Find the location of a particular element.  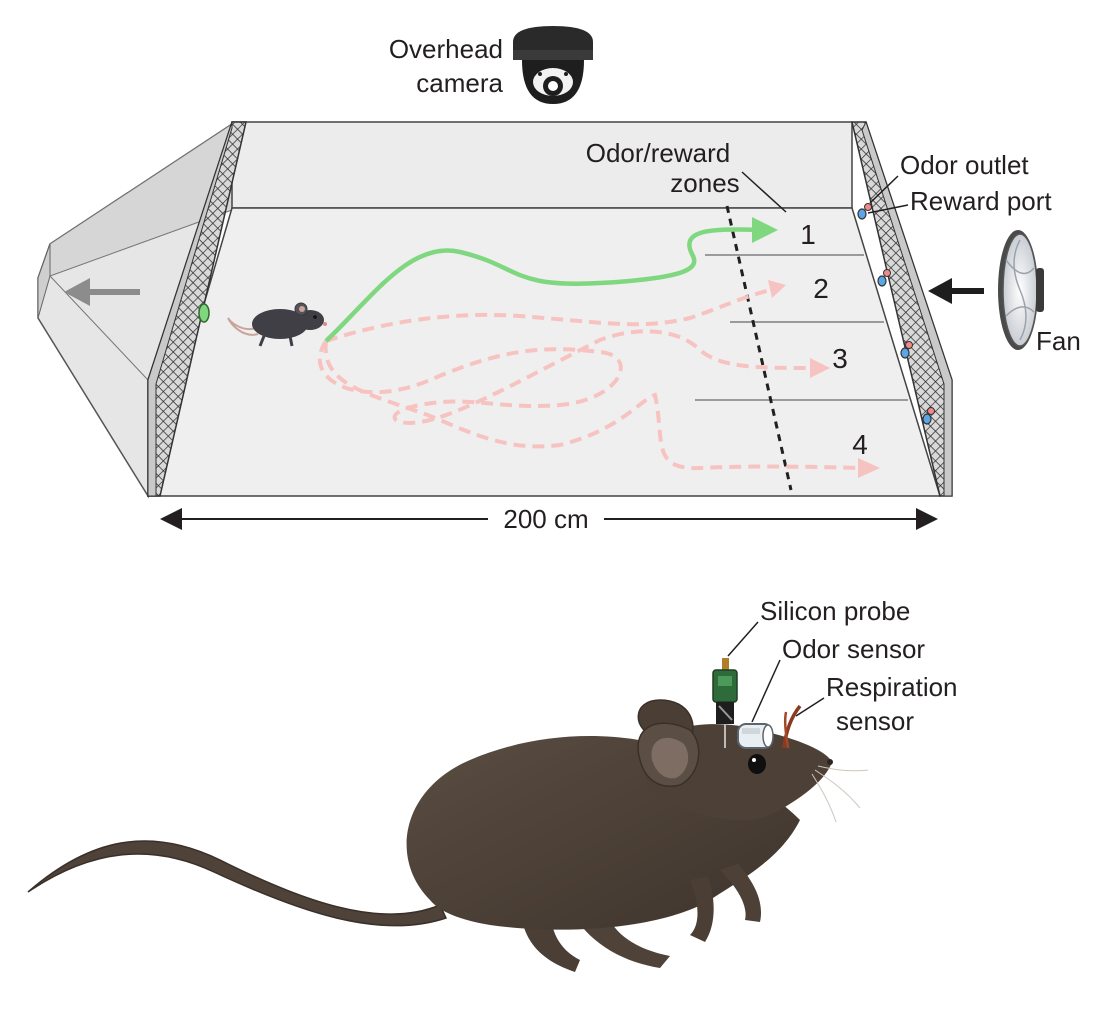

arrow-left-icon is located at coordinates (102, 292).